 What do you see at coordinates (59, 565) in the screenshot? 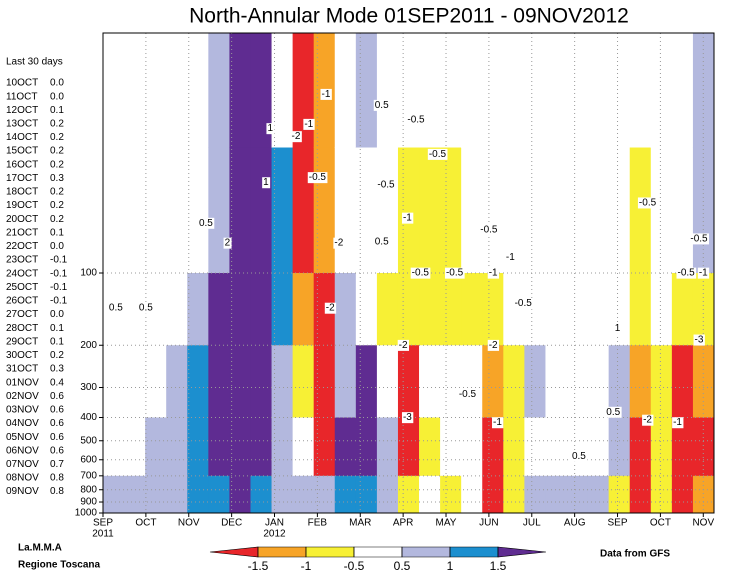
I see `credit: Regione Toscana` at bounding box center [59, 565].